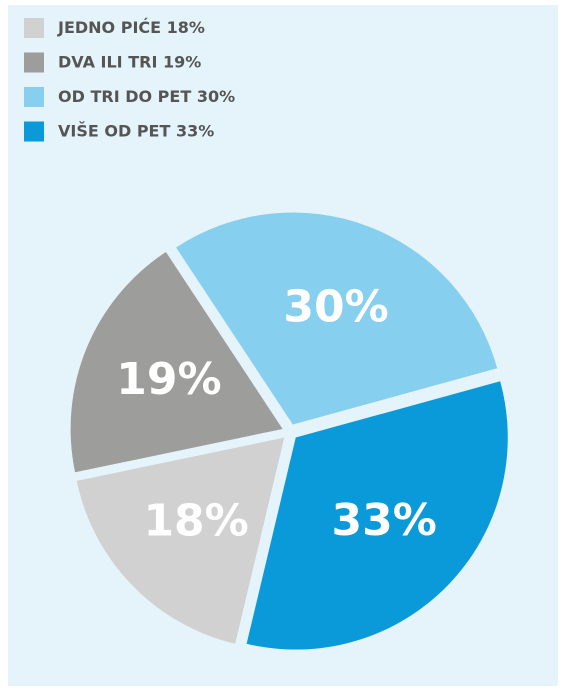 The width and height of the screenshot is (566, 691). I want to click on legend-label: VIŠE OD PET 33%, so click(136, 130).